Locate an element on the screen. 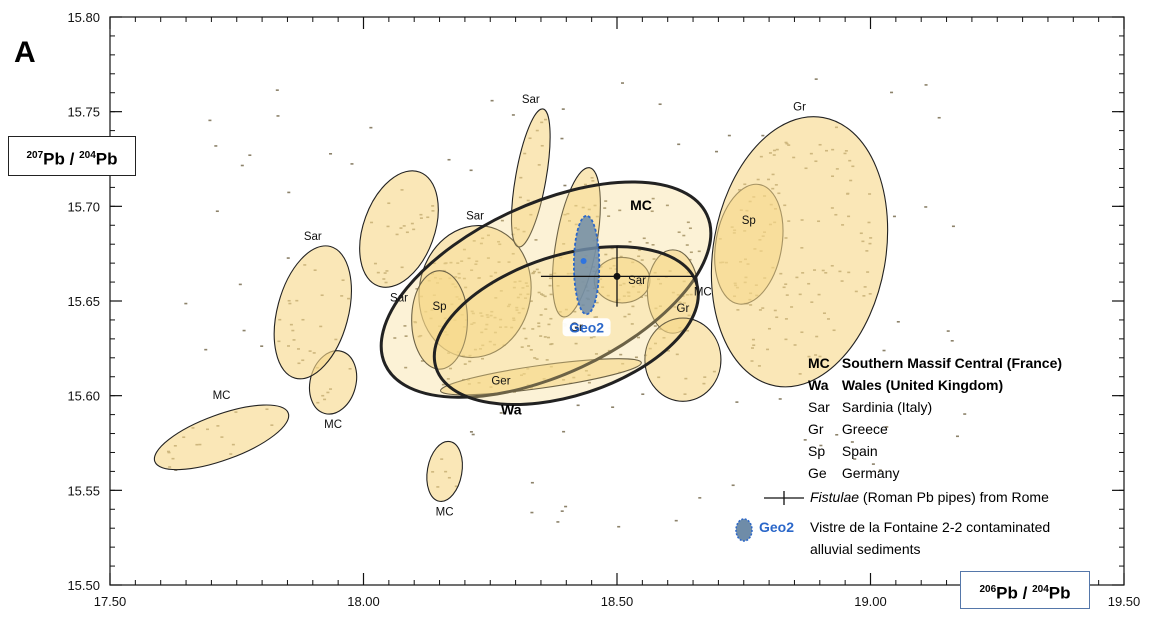 The width and height of the screenshot is (1152, 621). legend-item-sar: Sar Sardinia (Italy) is located at coordinates (870, 407).